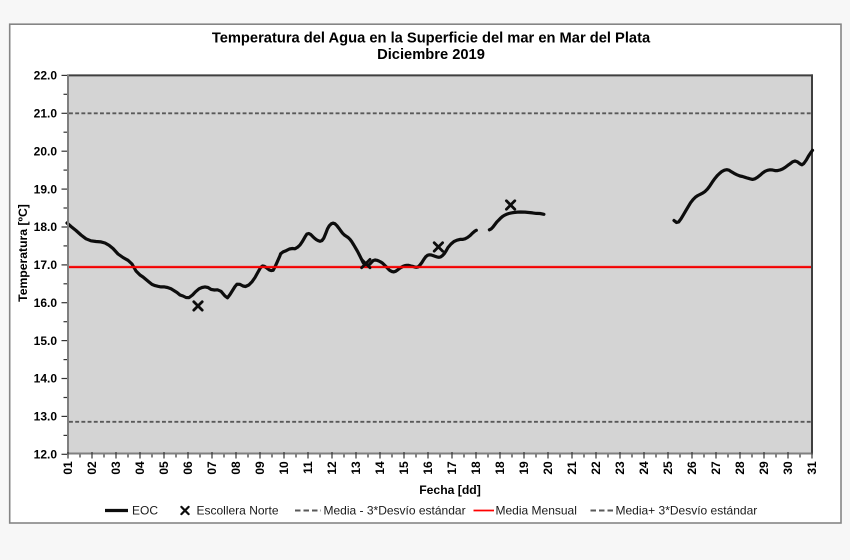 Image resolution: width=850 pixels, height=560 pixels. I want to click on svg-text: 23, so click(620, 468).